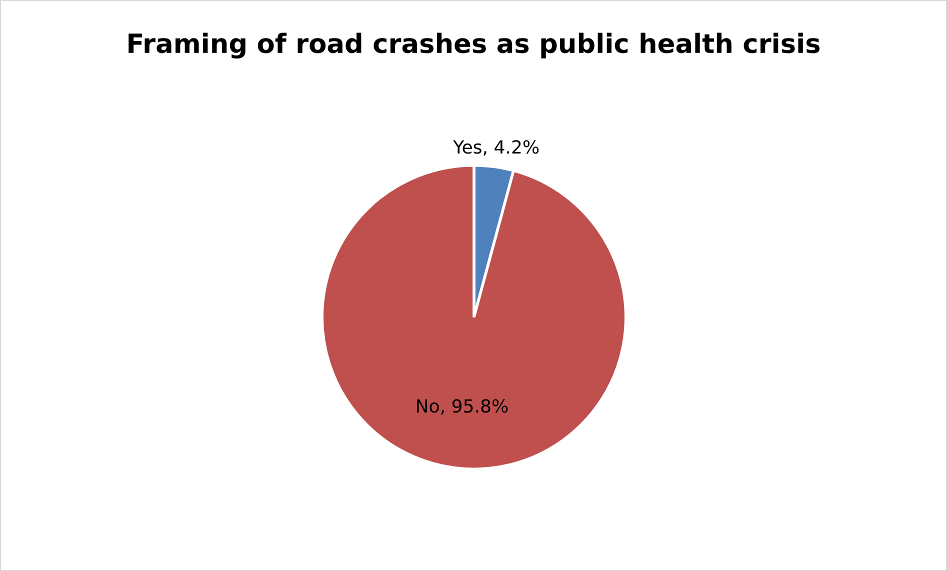  What do you see at coordinates (474, 45) in the screenshot?
I see `chart-title: Framing of road crashes as public health crisis` at bounding box center [474, 45].